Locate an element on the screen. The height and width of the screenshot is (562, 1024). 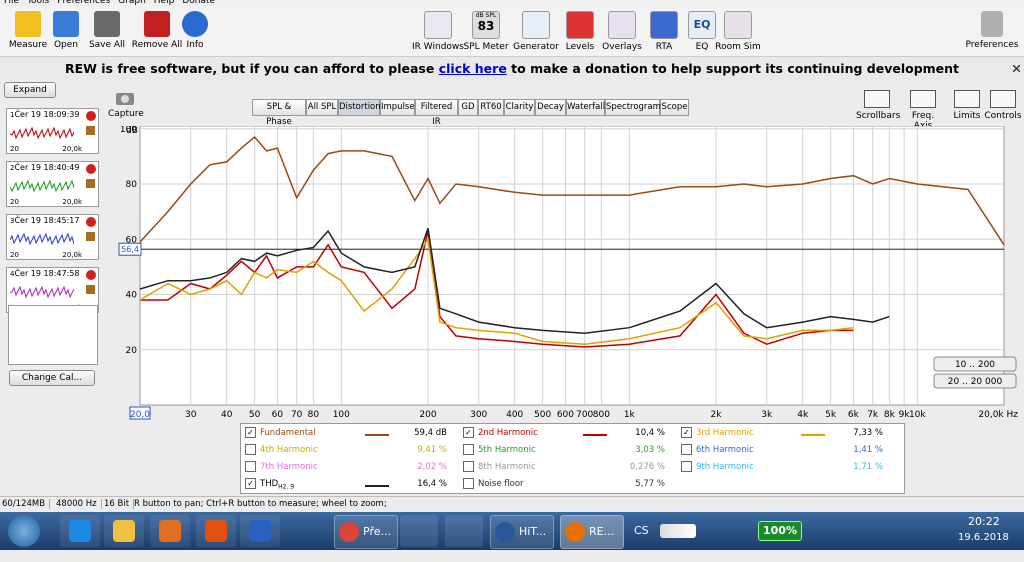
tab: All SPL is located at coordinates (322, 107).